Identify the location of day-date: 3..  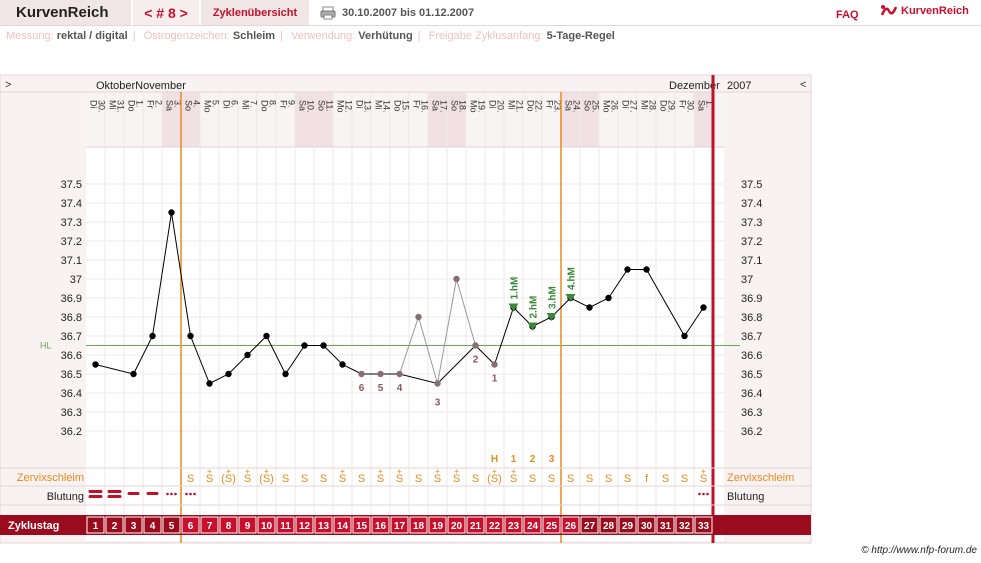
(178, 104).